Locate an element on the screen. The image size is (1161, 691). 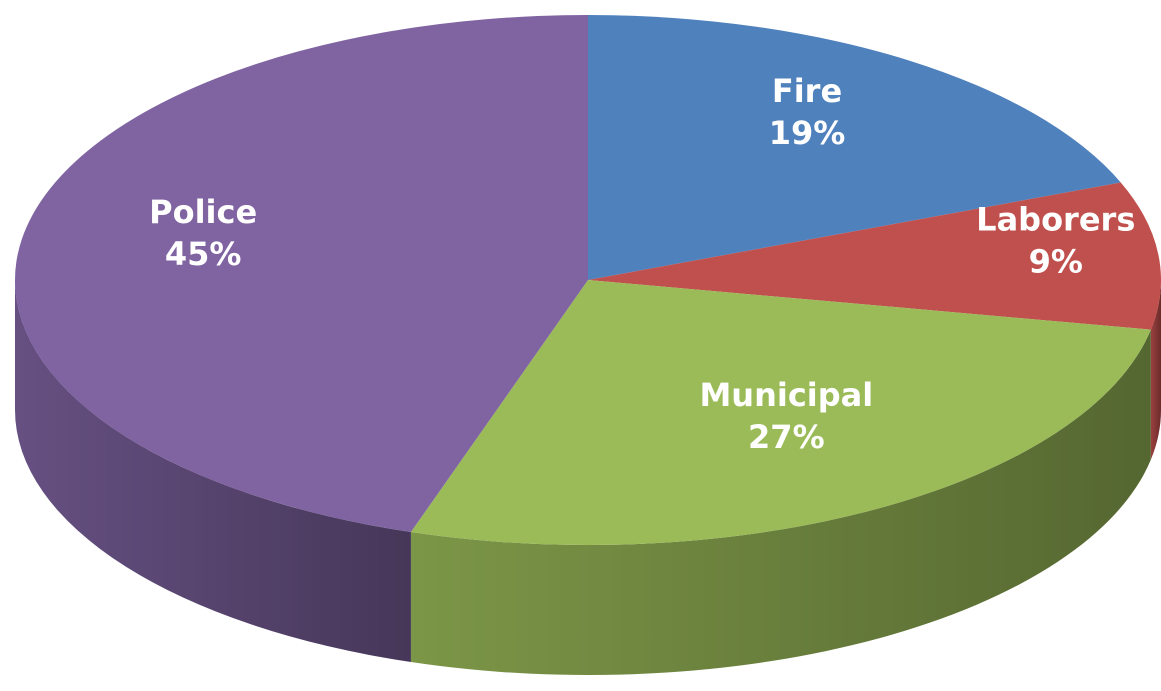
slice-label: Police is located at coordinates (203, 212).